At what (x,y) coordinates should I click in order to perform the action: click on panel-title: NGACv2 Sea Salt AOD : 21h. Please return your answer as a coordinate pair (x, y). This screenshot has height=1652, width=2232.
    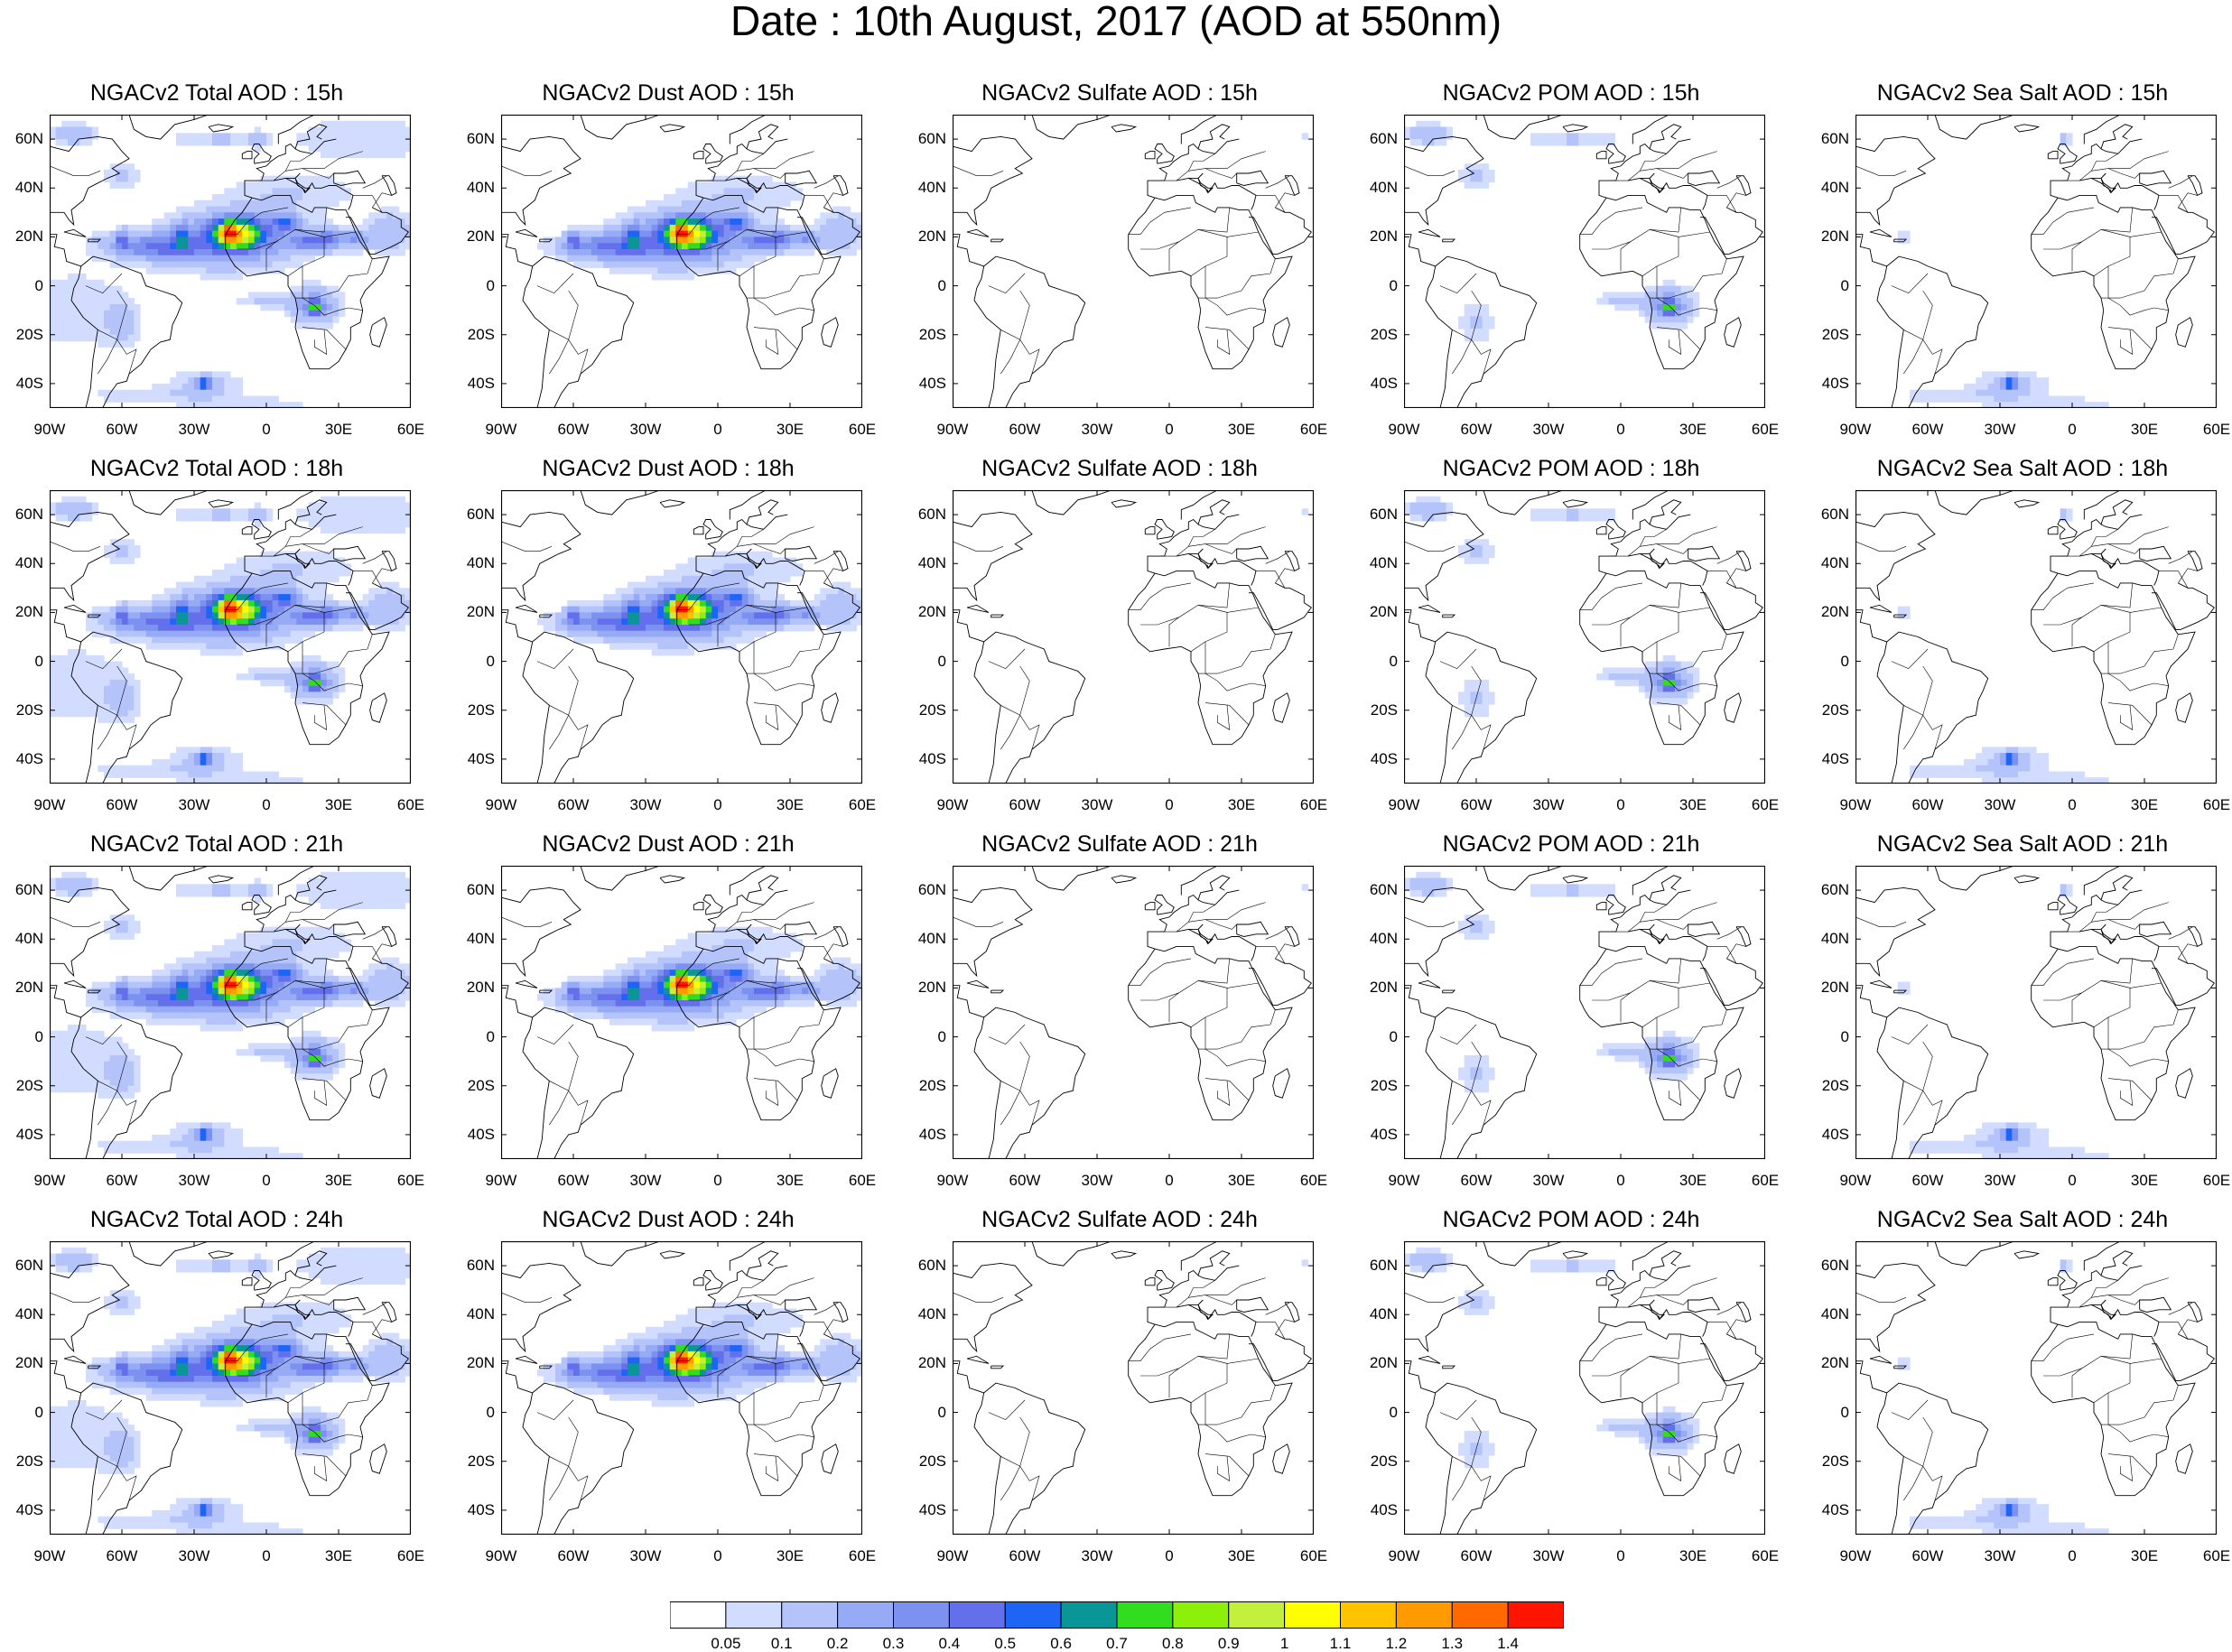
    Looking at the image, I should click on (2023, 844).